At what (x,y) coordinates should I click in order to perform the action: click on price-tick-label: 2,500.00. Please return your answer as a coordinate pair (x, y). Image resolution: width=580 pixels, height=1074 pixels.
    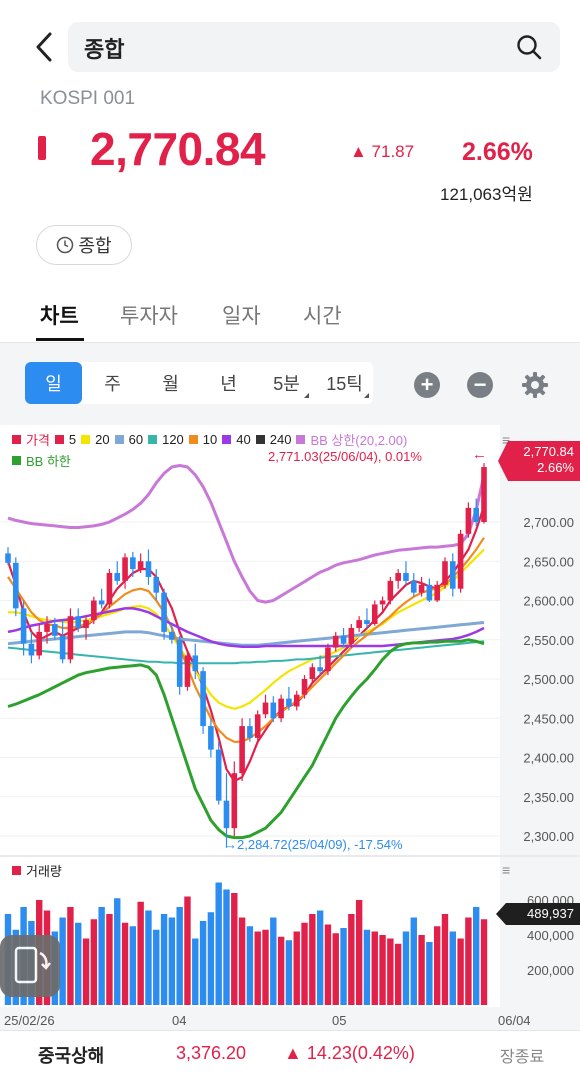
    Looking at the image, I should click on (548, 679).